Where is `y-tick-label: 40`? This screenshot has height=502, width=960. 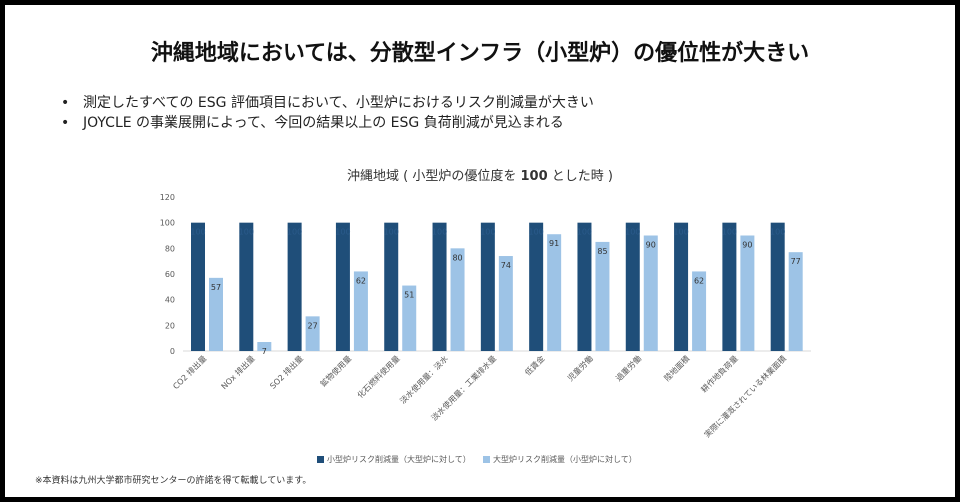
y-tick-label: 40 is located at coordinates (170, 300).